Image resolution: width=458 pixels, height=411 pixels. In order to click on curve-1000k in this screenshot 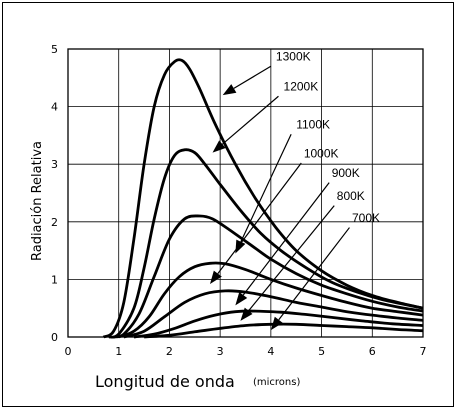, I will do `click(271, 300)`.